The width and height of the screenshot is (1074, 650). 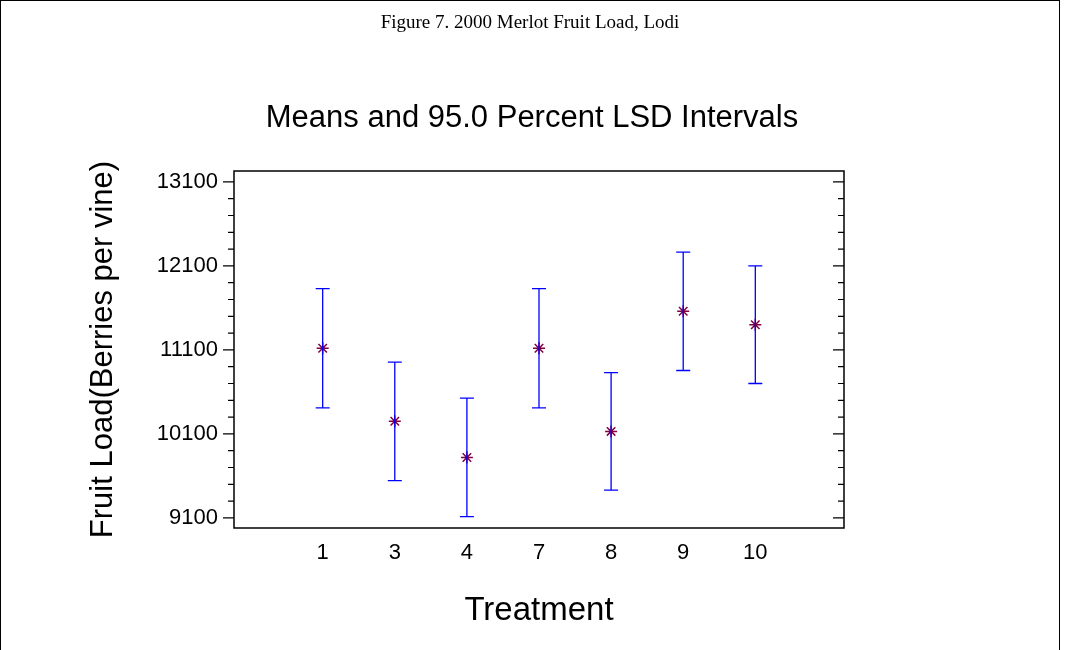 What do you see at coordinates (755, 552) in the screenshot?
I see `x-tick-label: 10` at bounding box center [755, 552].